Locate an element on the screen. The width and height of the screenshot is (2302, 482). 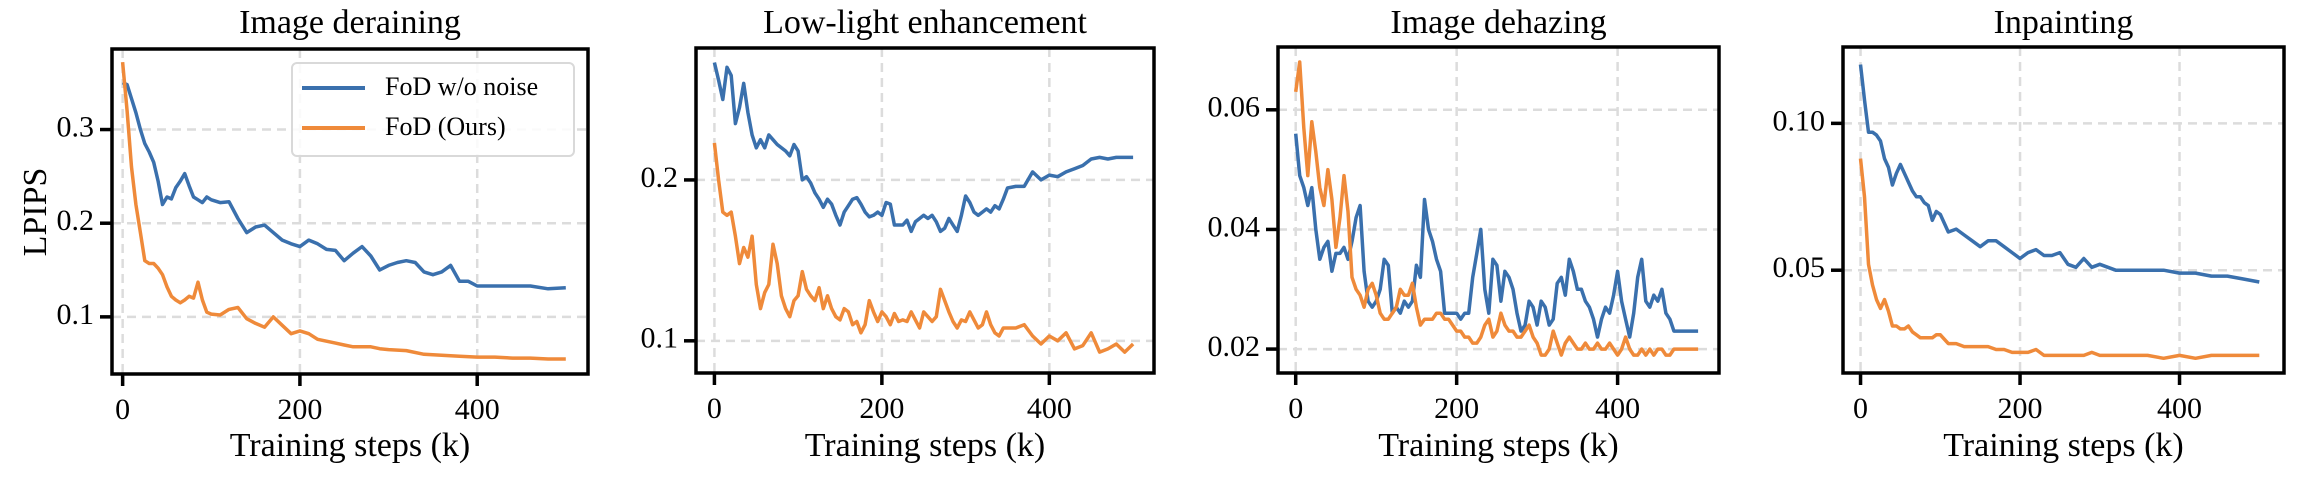
legend-label: FoD (Ours) is located at coordinates (445, 126).